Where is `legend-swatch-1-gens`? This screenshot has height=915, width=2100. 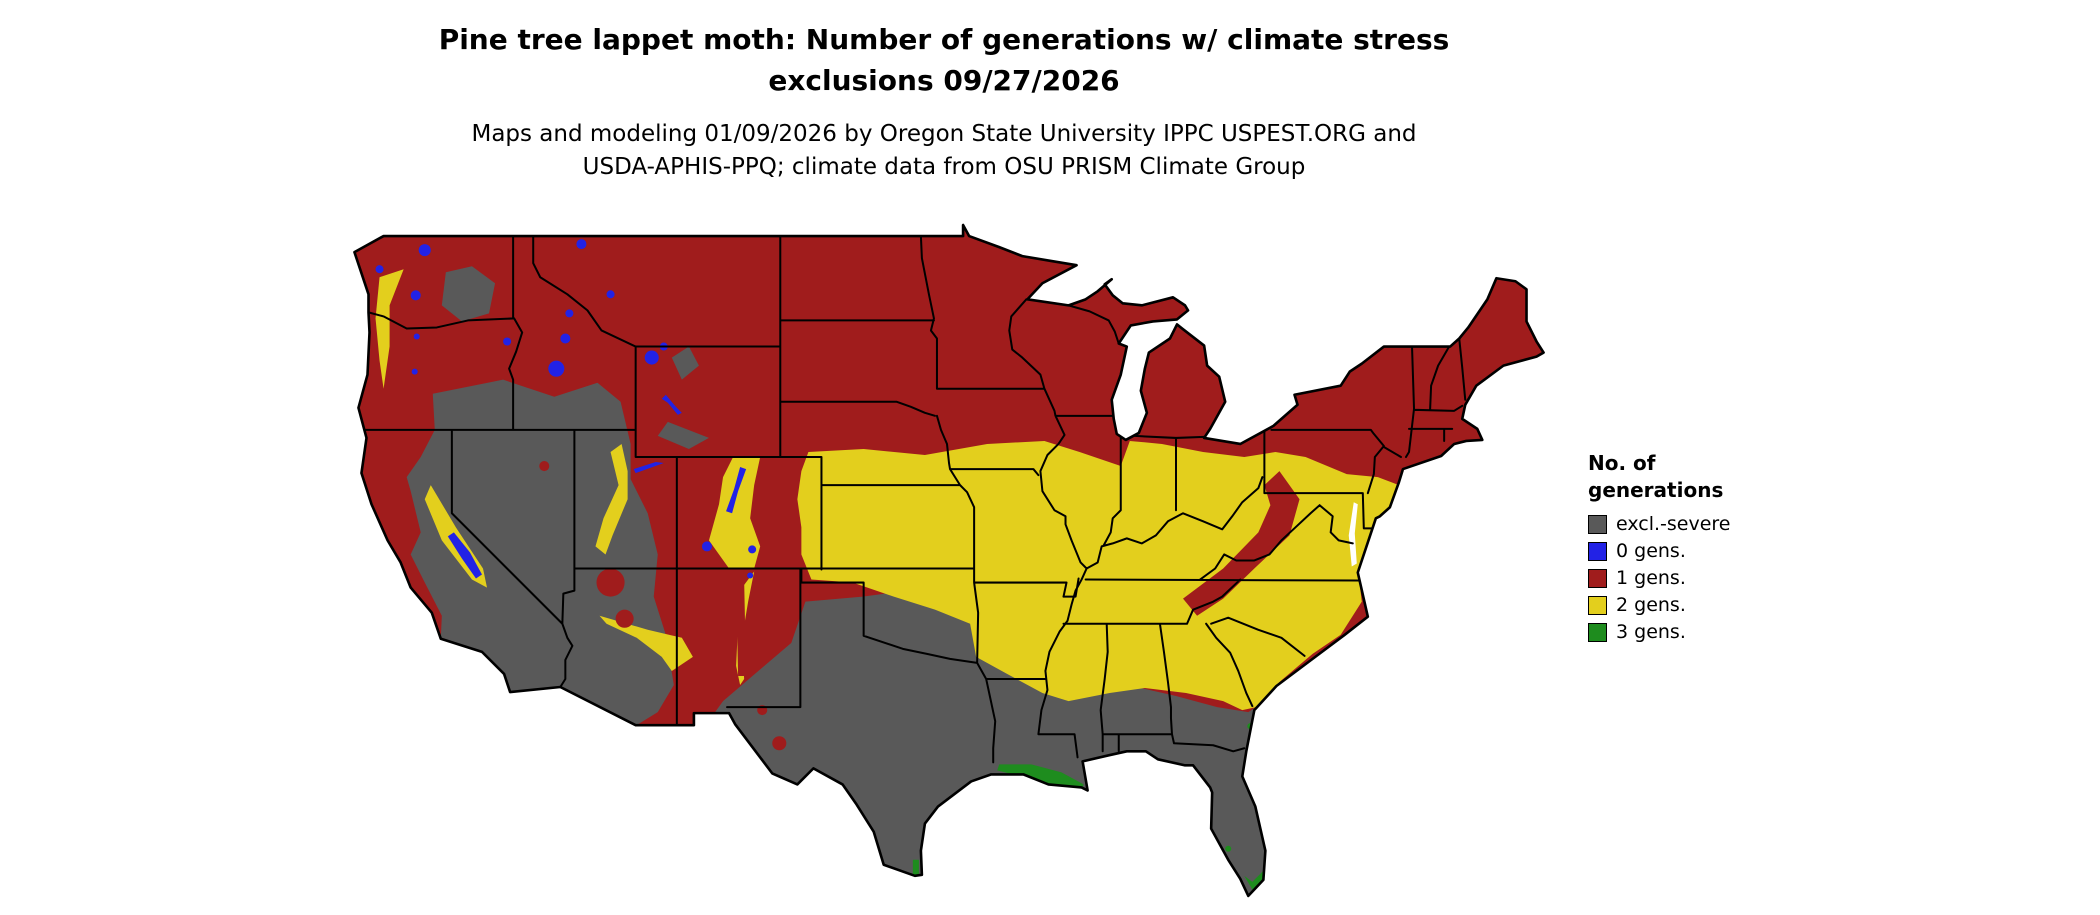 legend-swatch-1-gens is located at coordinates (1597, 578).